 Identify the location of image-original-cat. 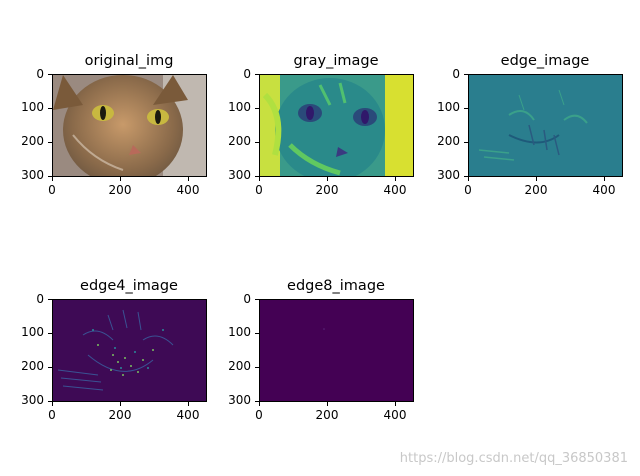
(129, 125).